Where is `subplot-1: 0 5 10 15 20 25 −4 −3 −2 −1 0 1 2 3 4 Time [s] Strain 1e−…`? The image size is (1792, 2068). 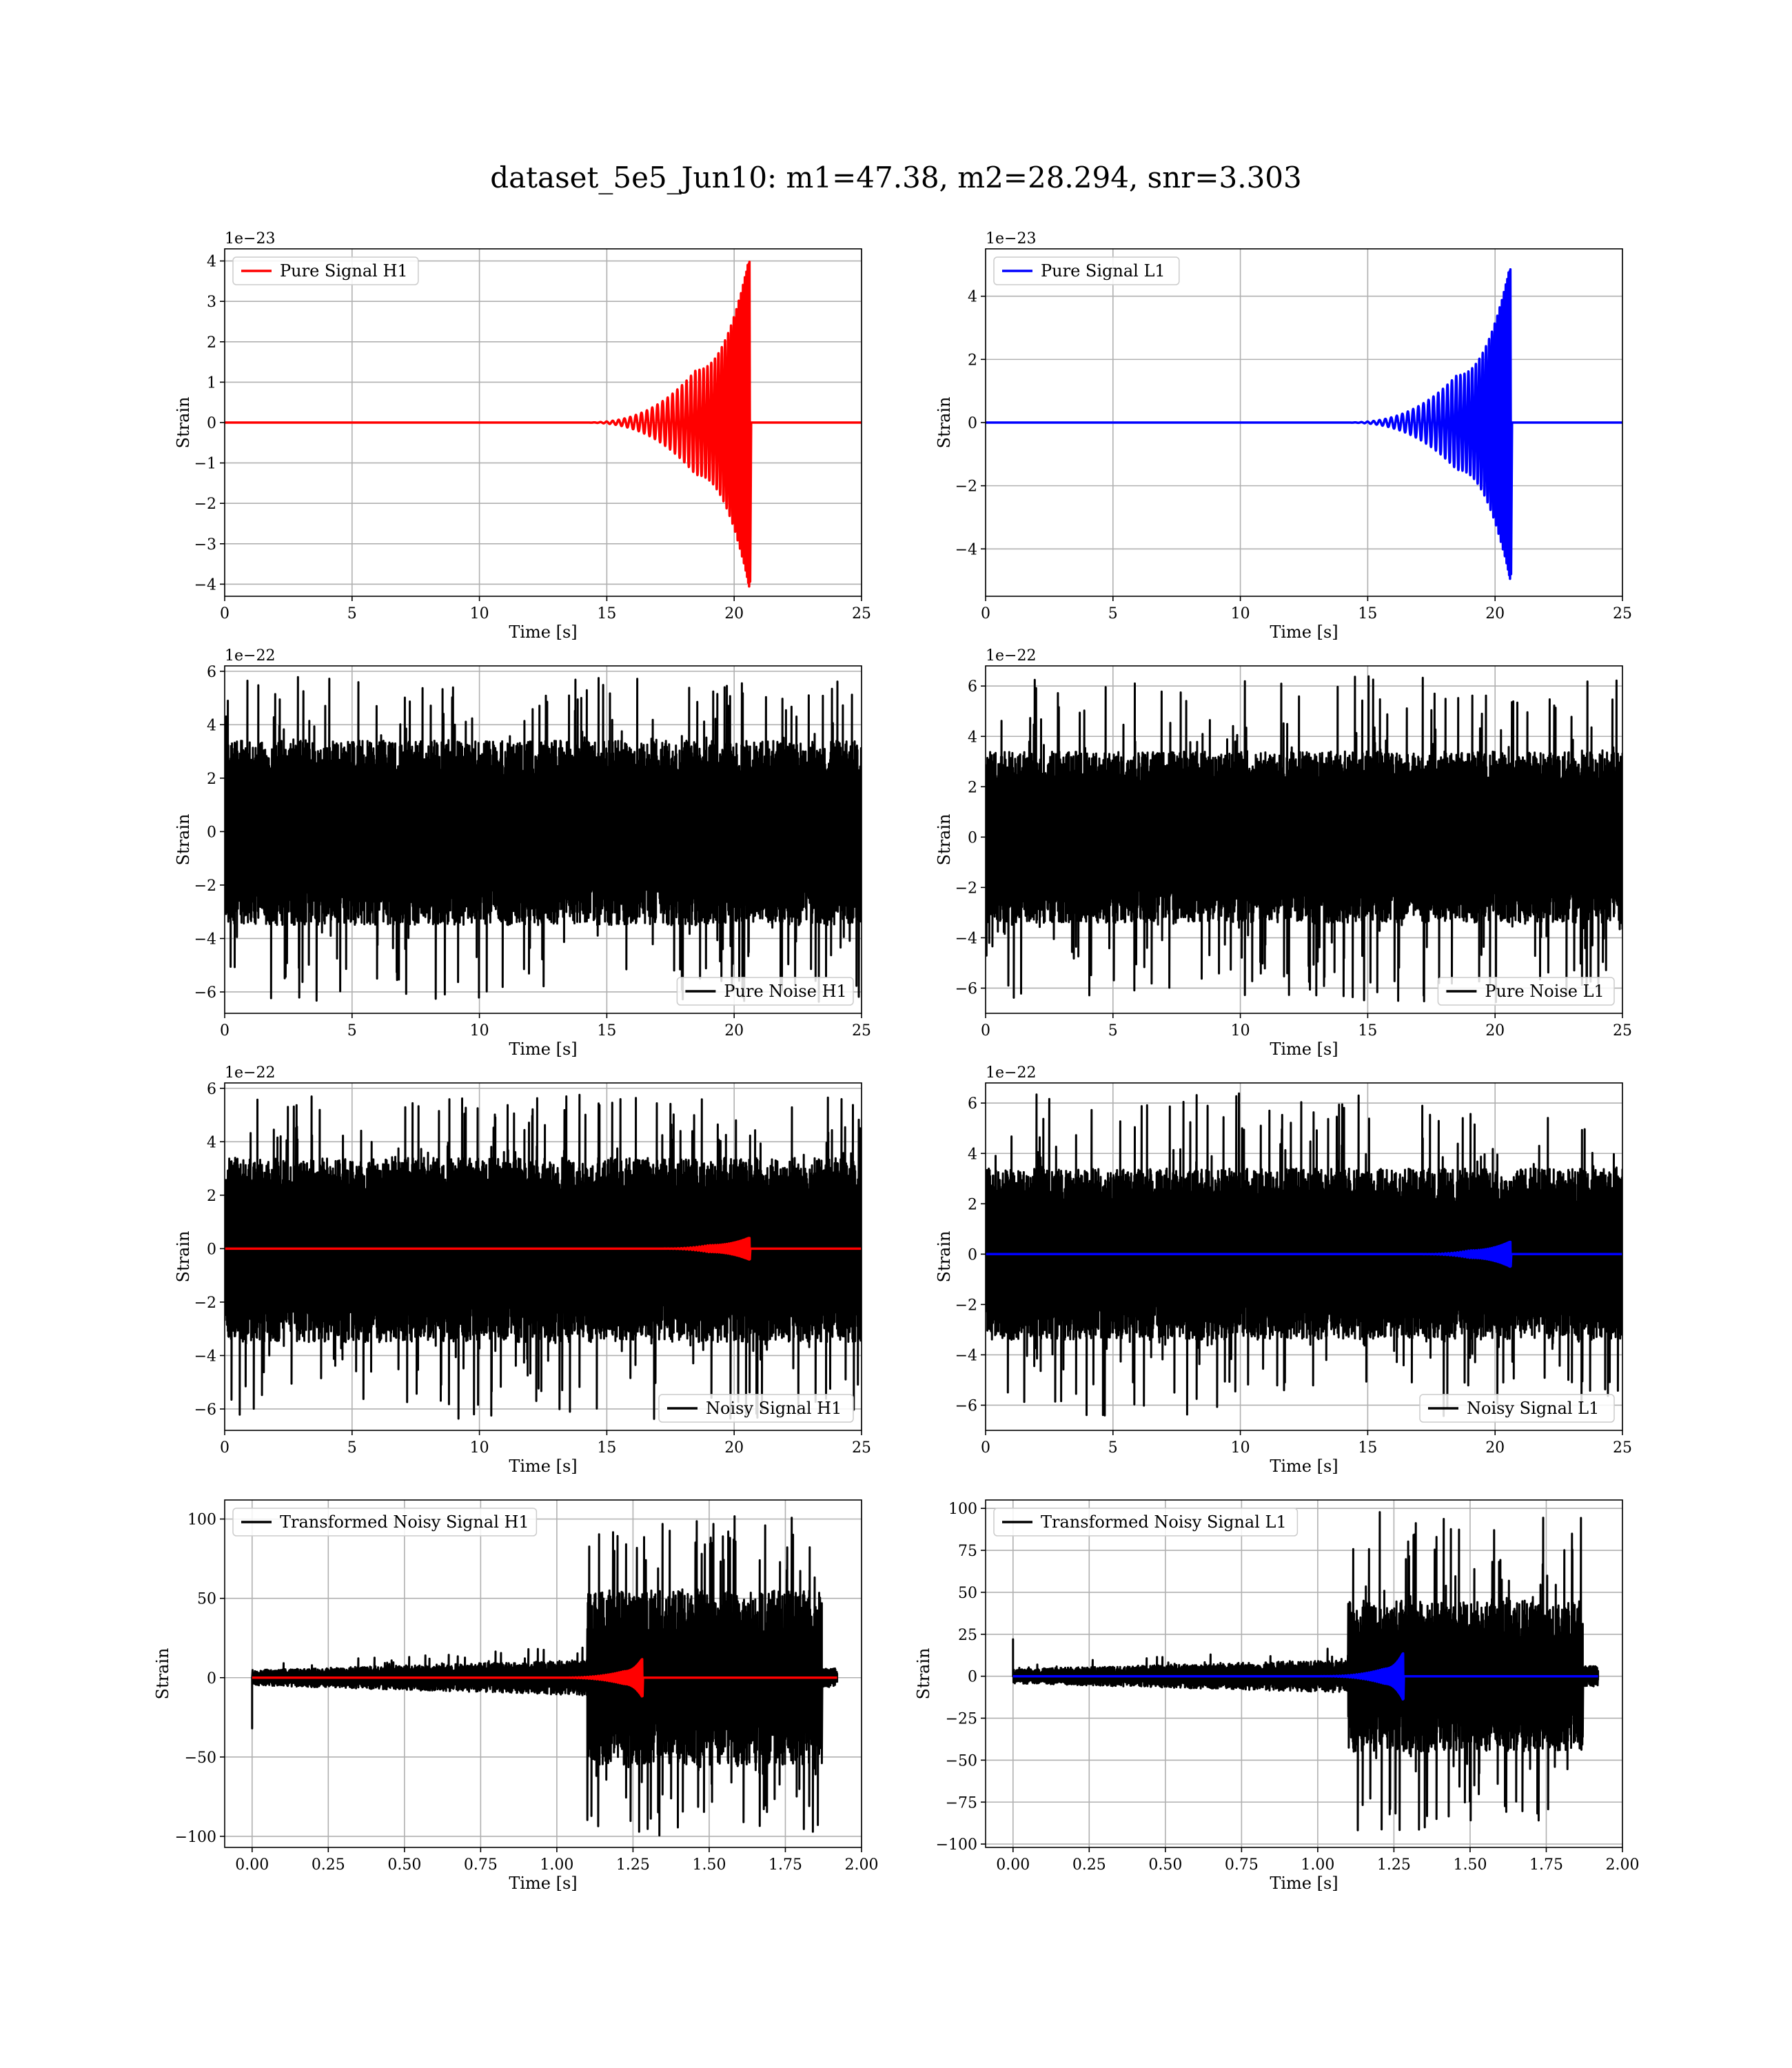 subplot-1: 0 5 10 15 20 25 −4 −3 −2 −1 0 1 2 3 4 Time [s] Strain 1e−… is located at coordinates (522, 436).